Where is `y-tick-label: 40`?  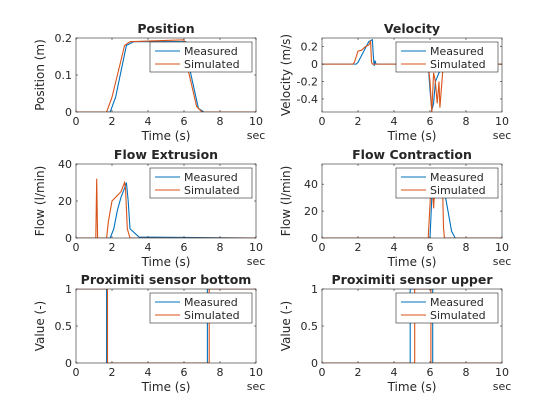 y-tick-label: 40 is located at coordinates (311, 184).